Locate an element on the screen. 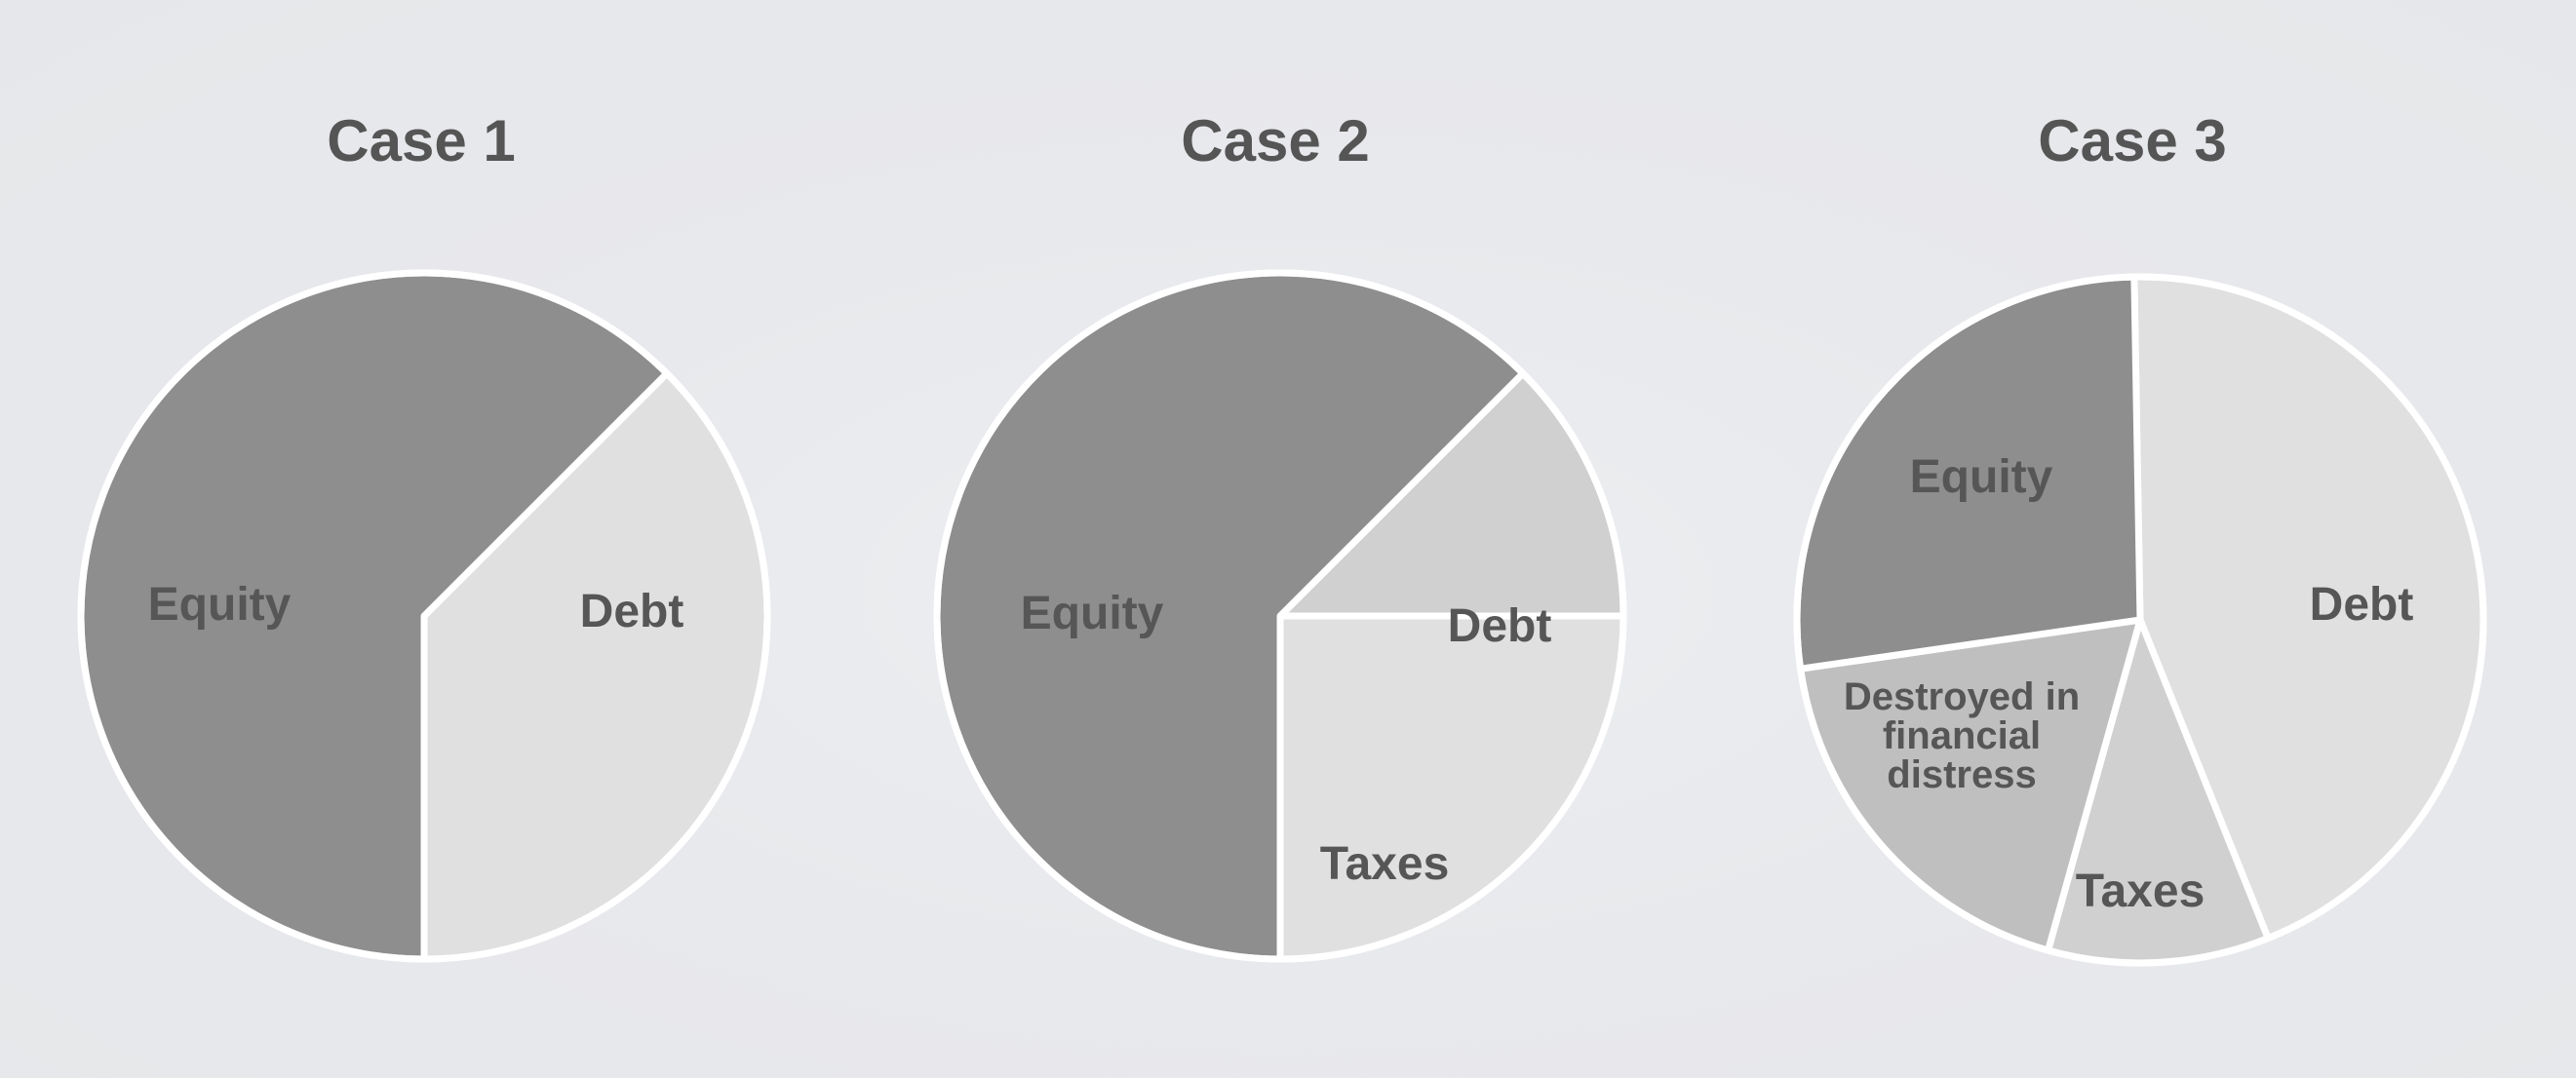  case-3-title: Case 3 is located at coordinates (2132, 140).